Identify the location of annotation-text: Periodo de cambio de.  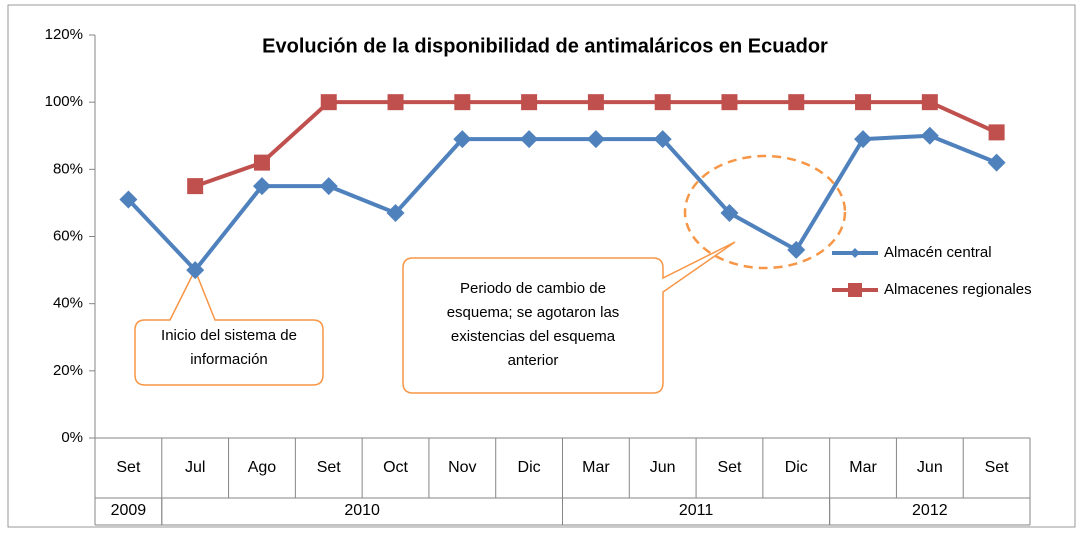
(533, 288).